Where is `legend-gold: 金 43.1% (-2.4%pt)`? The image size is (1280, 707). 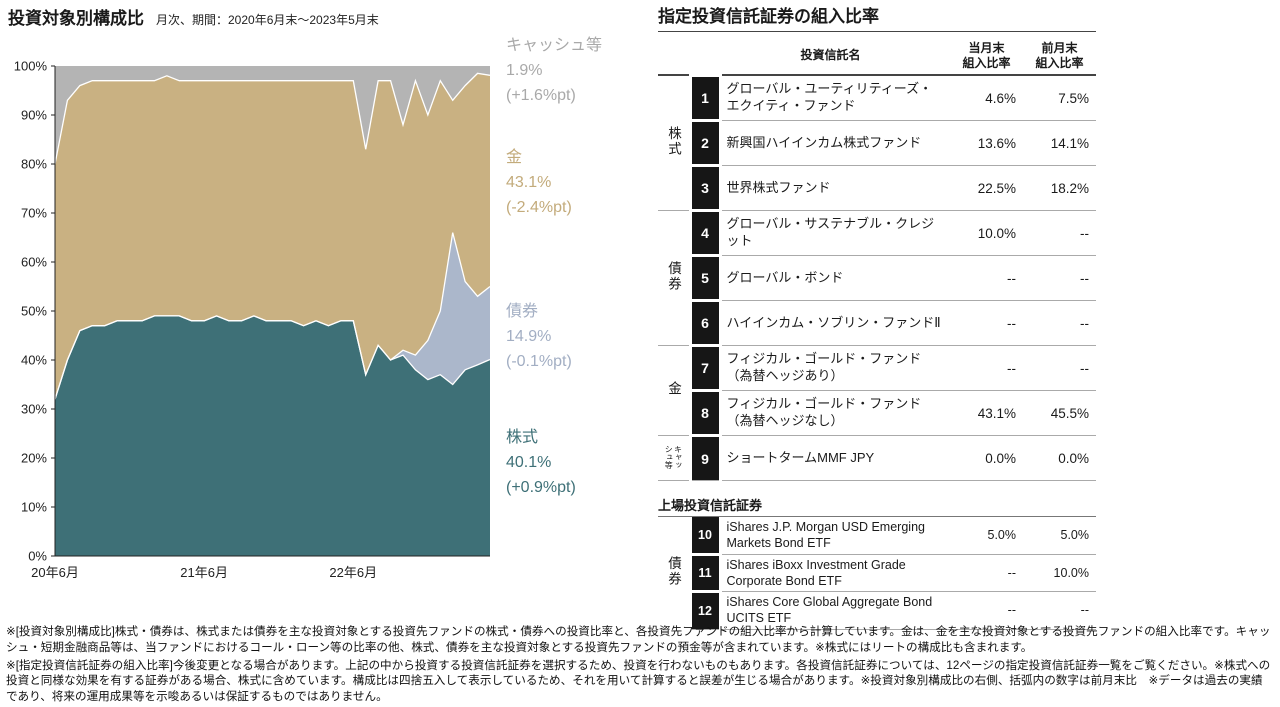 legend-gold: 金 43.1% (-2.4%pt) is located at coordinates (539, 183).